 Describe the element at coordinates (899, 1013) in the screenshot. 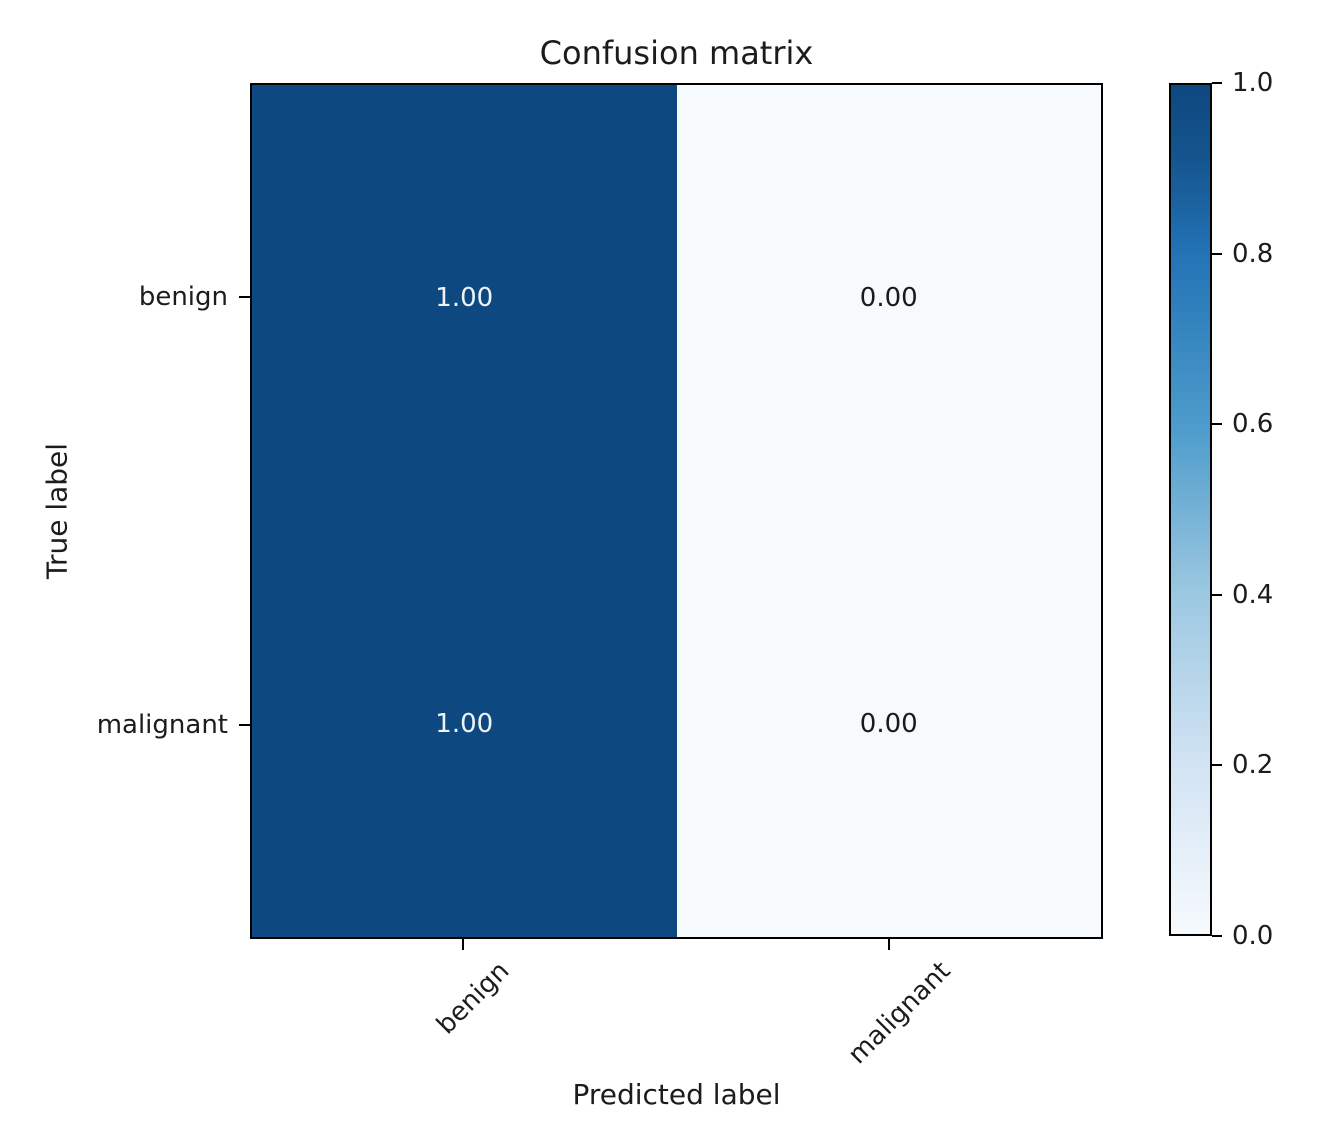

I see `x-tick-label-malignant: malignant` at that location.